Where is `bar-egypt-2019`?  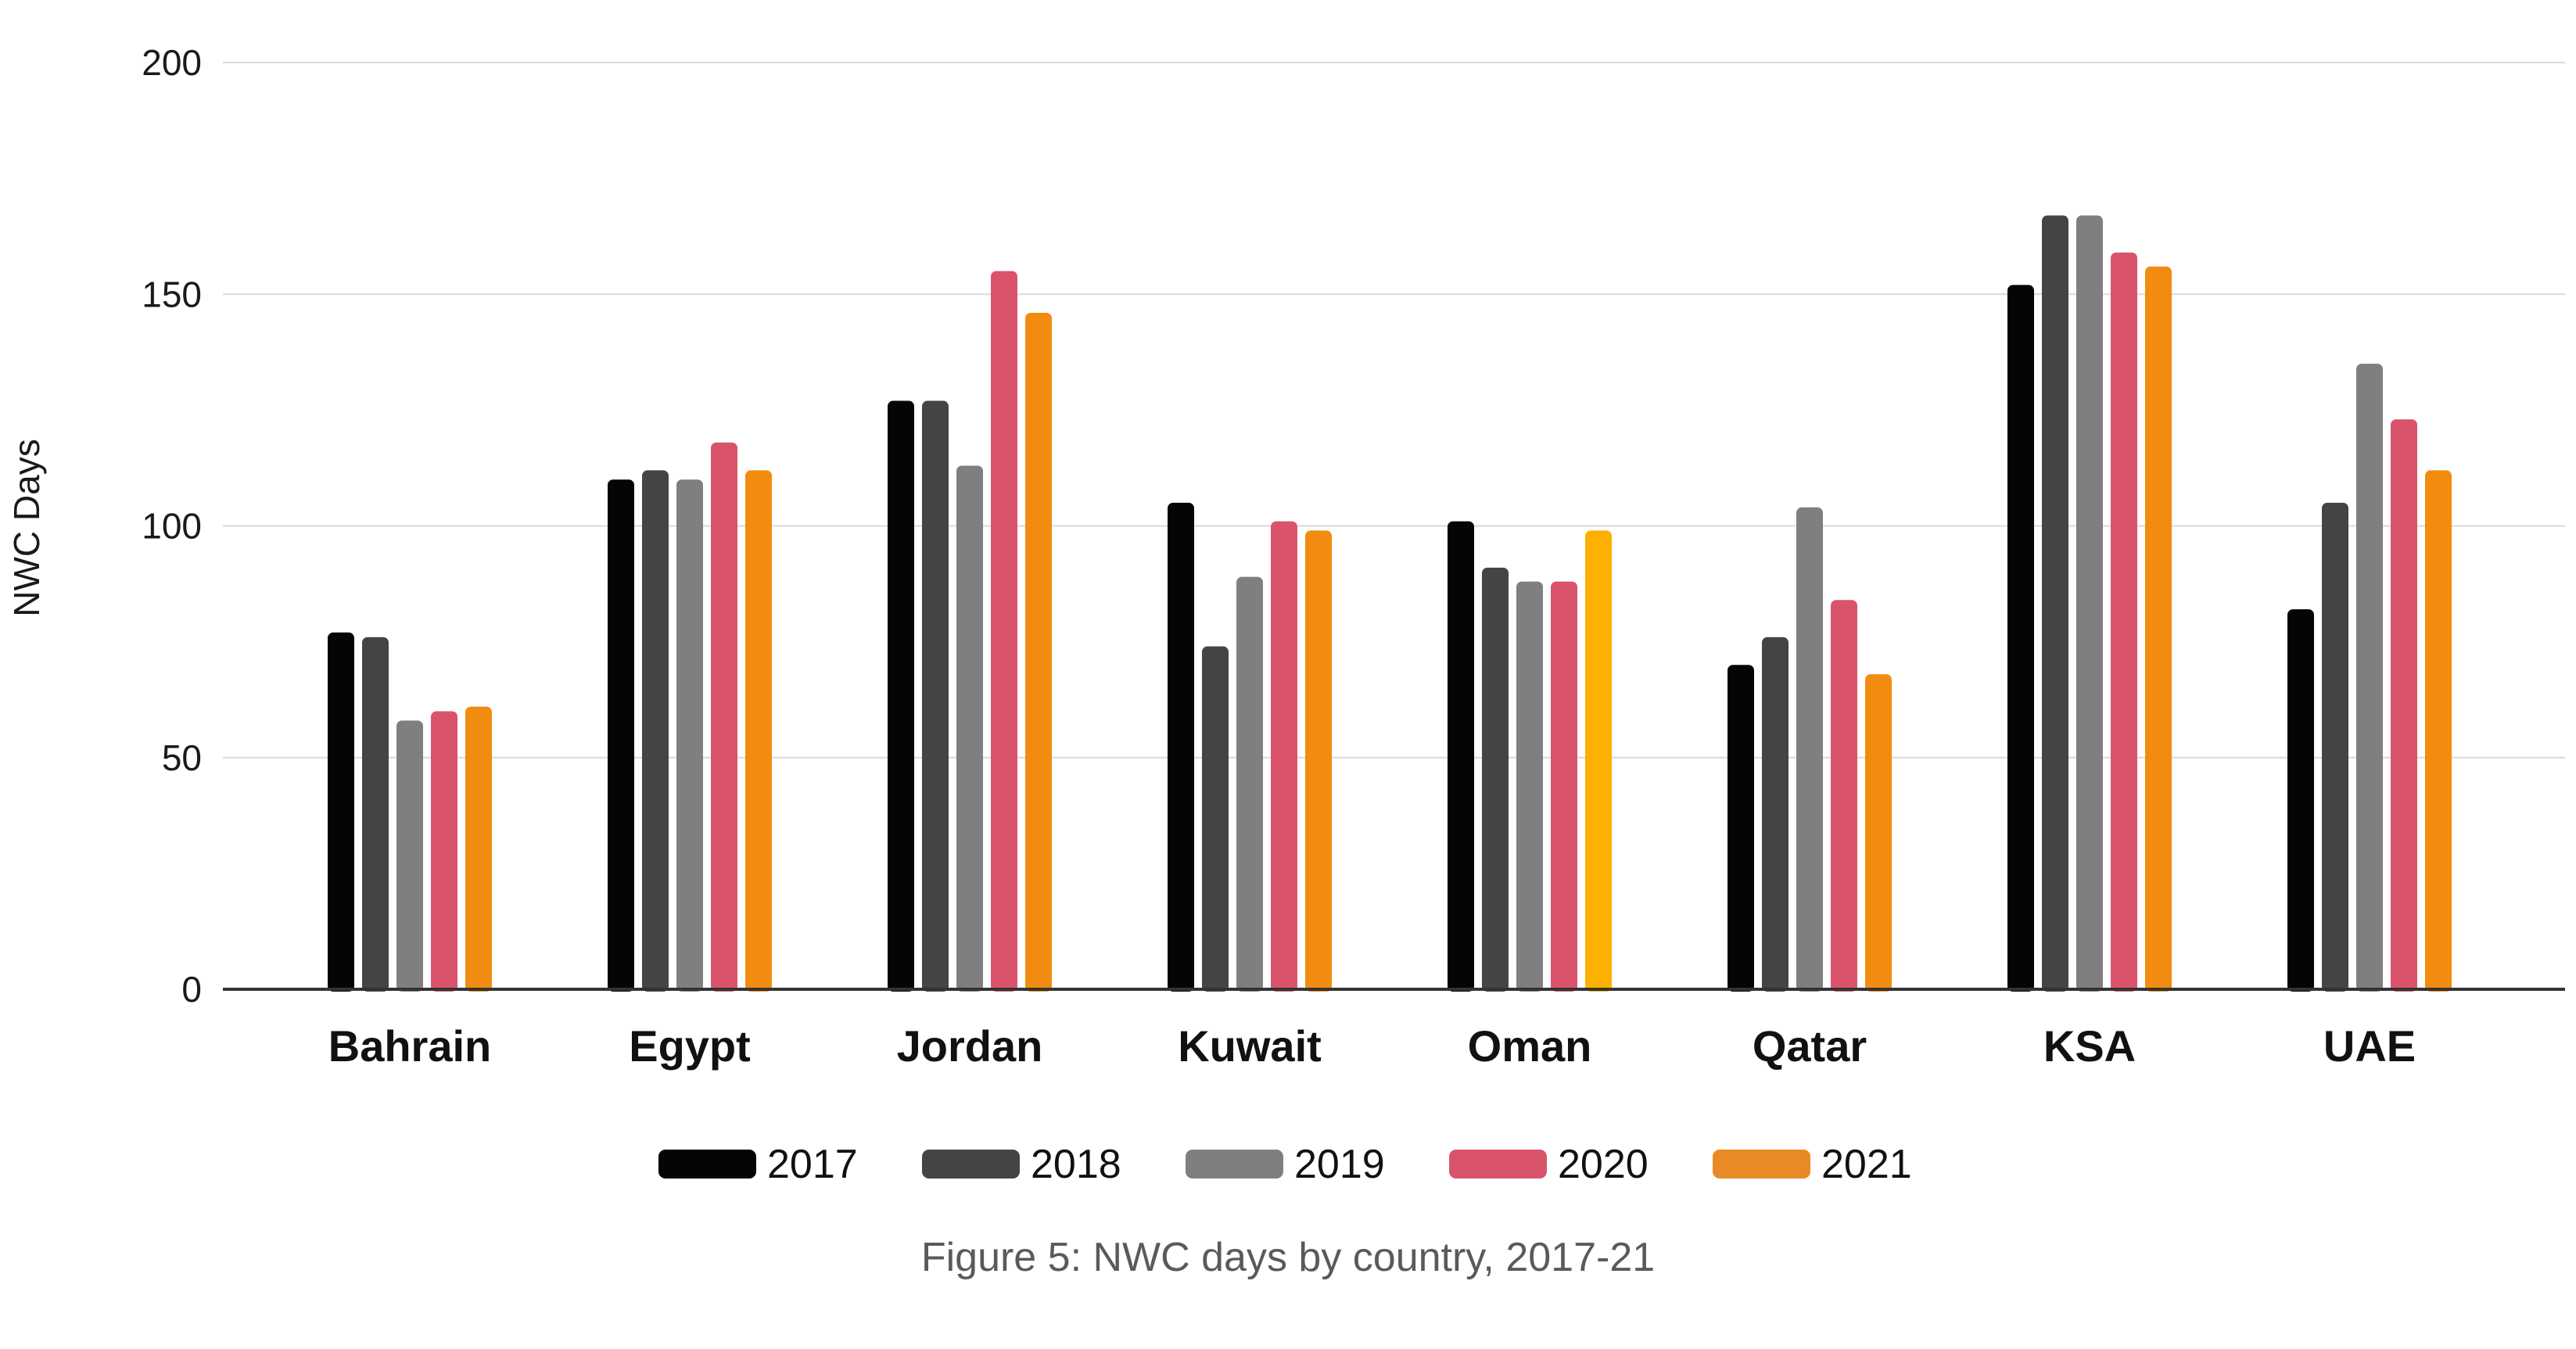 bar-egypt-2019 is located at coordinates (689, 736).